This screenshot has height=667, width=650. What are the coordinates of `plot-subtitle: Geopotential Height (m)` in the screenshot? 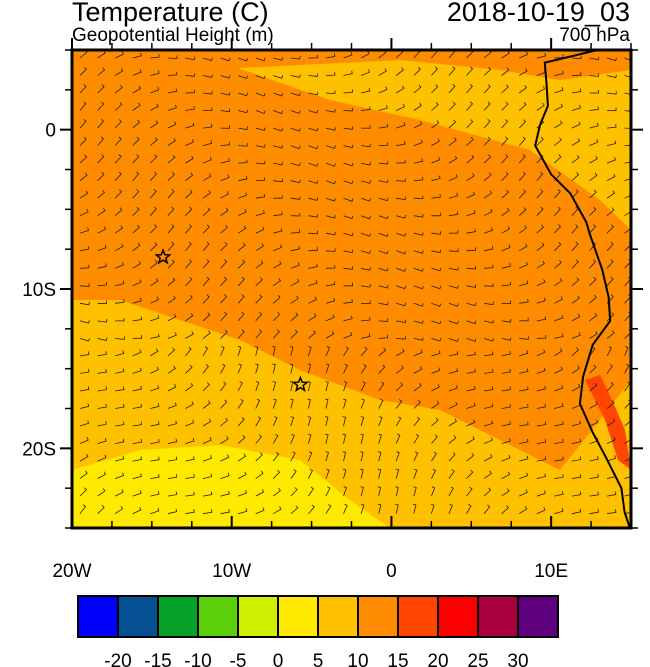 It's located at (173, 35).